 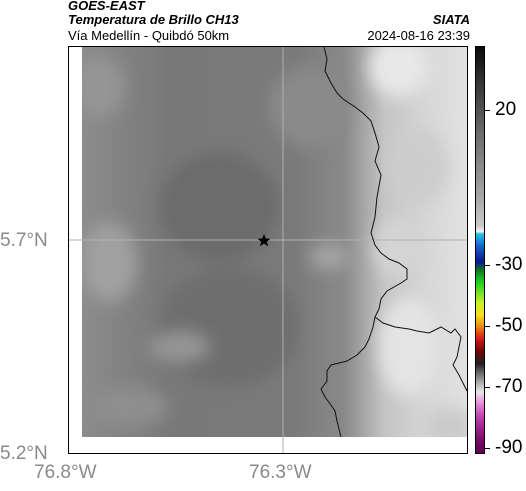 I want to click on colorbar-label: -50, so click(x=509, y=325).